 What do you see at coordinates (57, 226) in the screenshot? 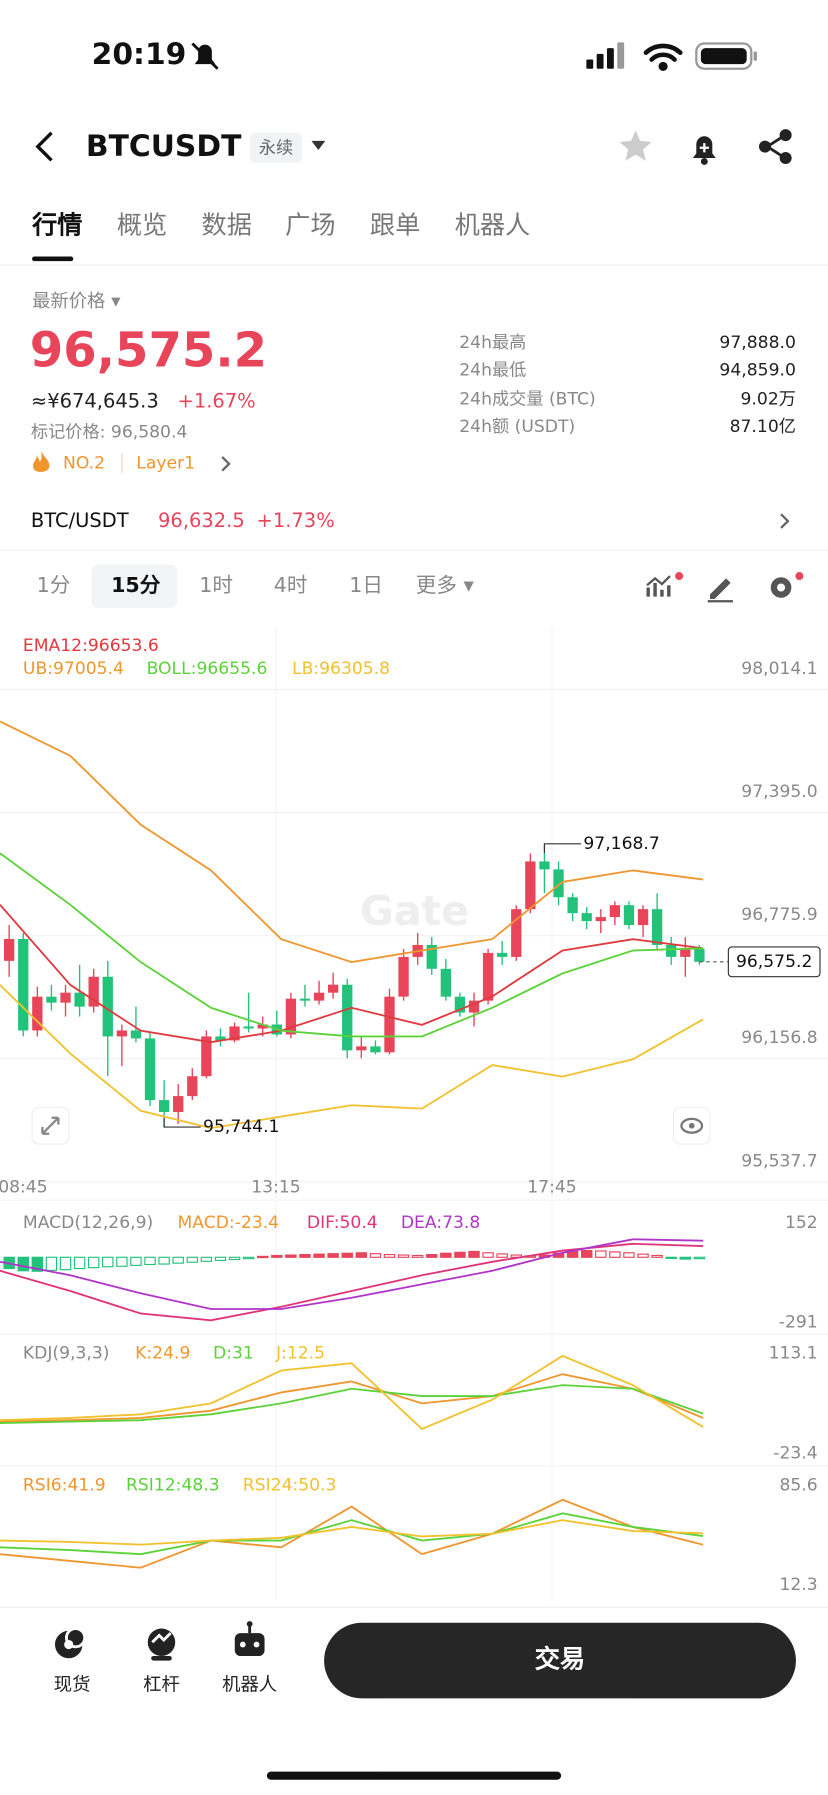
I see `tab: 行情` at bounding box center [57, 226].